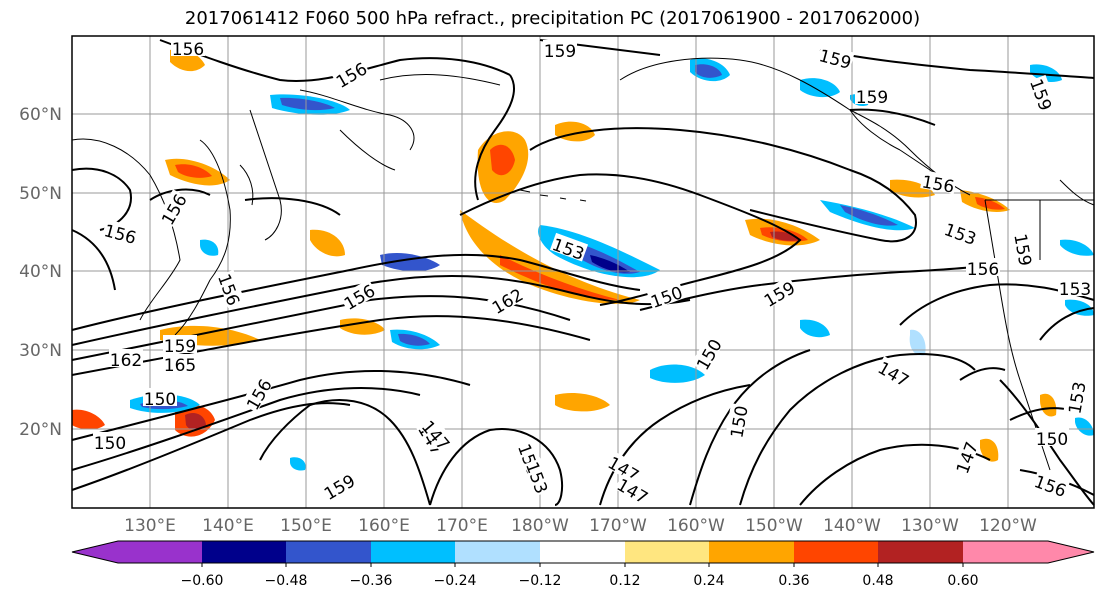  What do you see at coordinates (40, 194) in the screenshot?
I see `lat-label: 50°N` at bounding box center [40, 194].